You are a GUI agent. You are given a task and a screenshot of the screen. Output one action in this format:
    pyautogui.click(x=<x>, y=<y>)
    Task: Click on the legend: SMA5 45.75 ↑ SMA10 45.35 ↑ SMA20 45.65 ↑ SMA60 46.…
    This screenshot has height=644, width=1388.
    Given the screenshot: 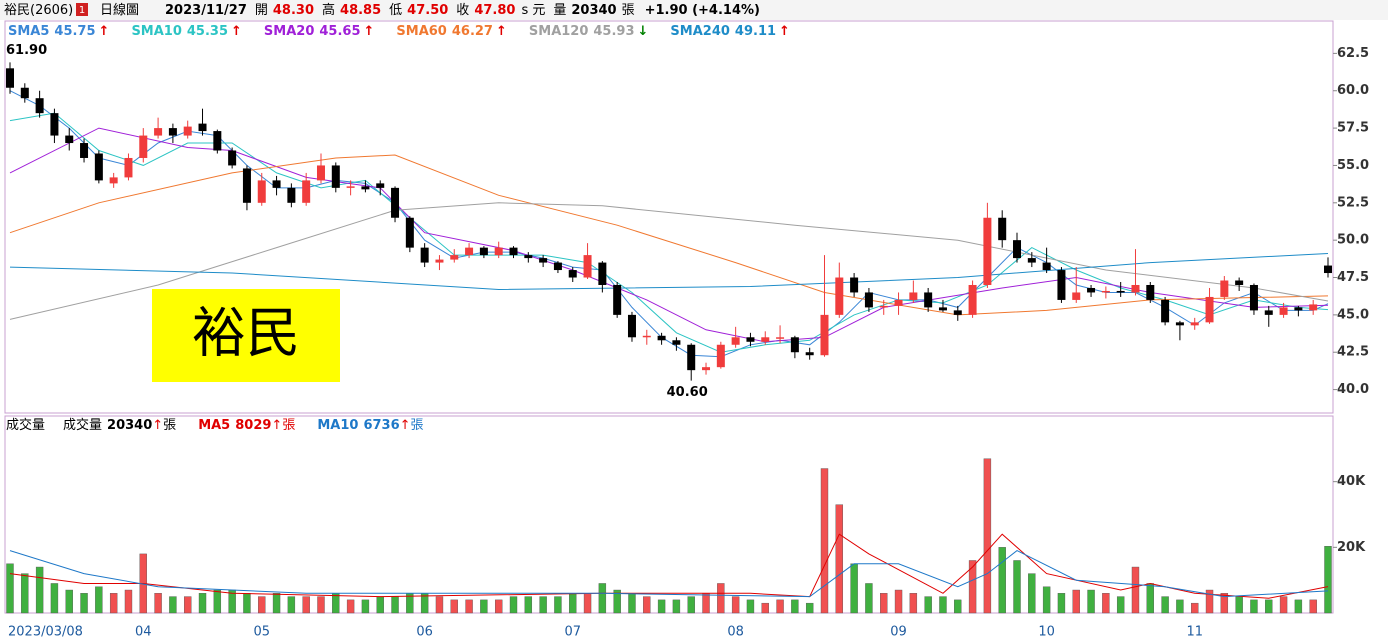 What is the action you would take?
    pyautogui.click(x=399, y=31)
    